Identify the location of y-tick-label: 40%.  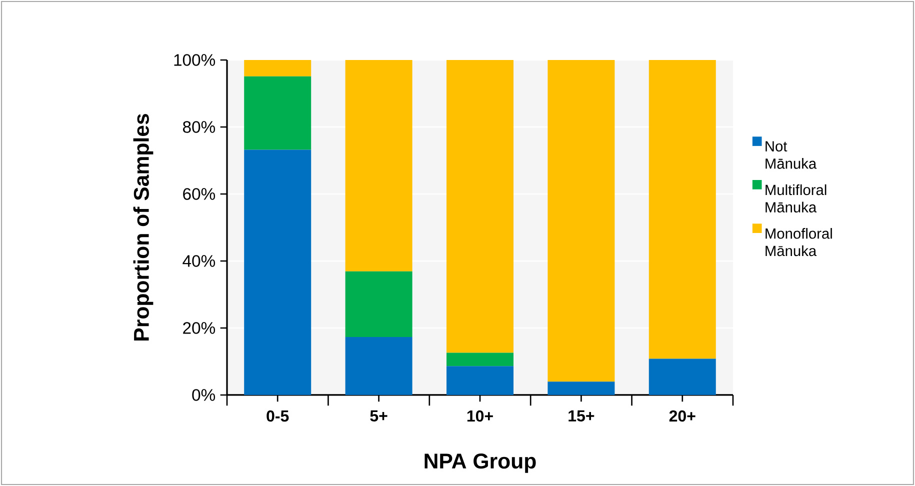
(199, 261).